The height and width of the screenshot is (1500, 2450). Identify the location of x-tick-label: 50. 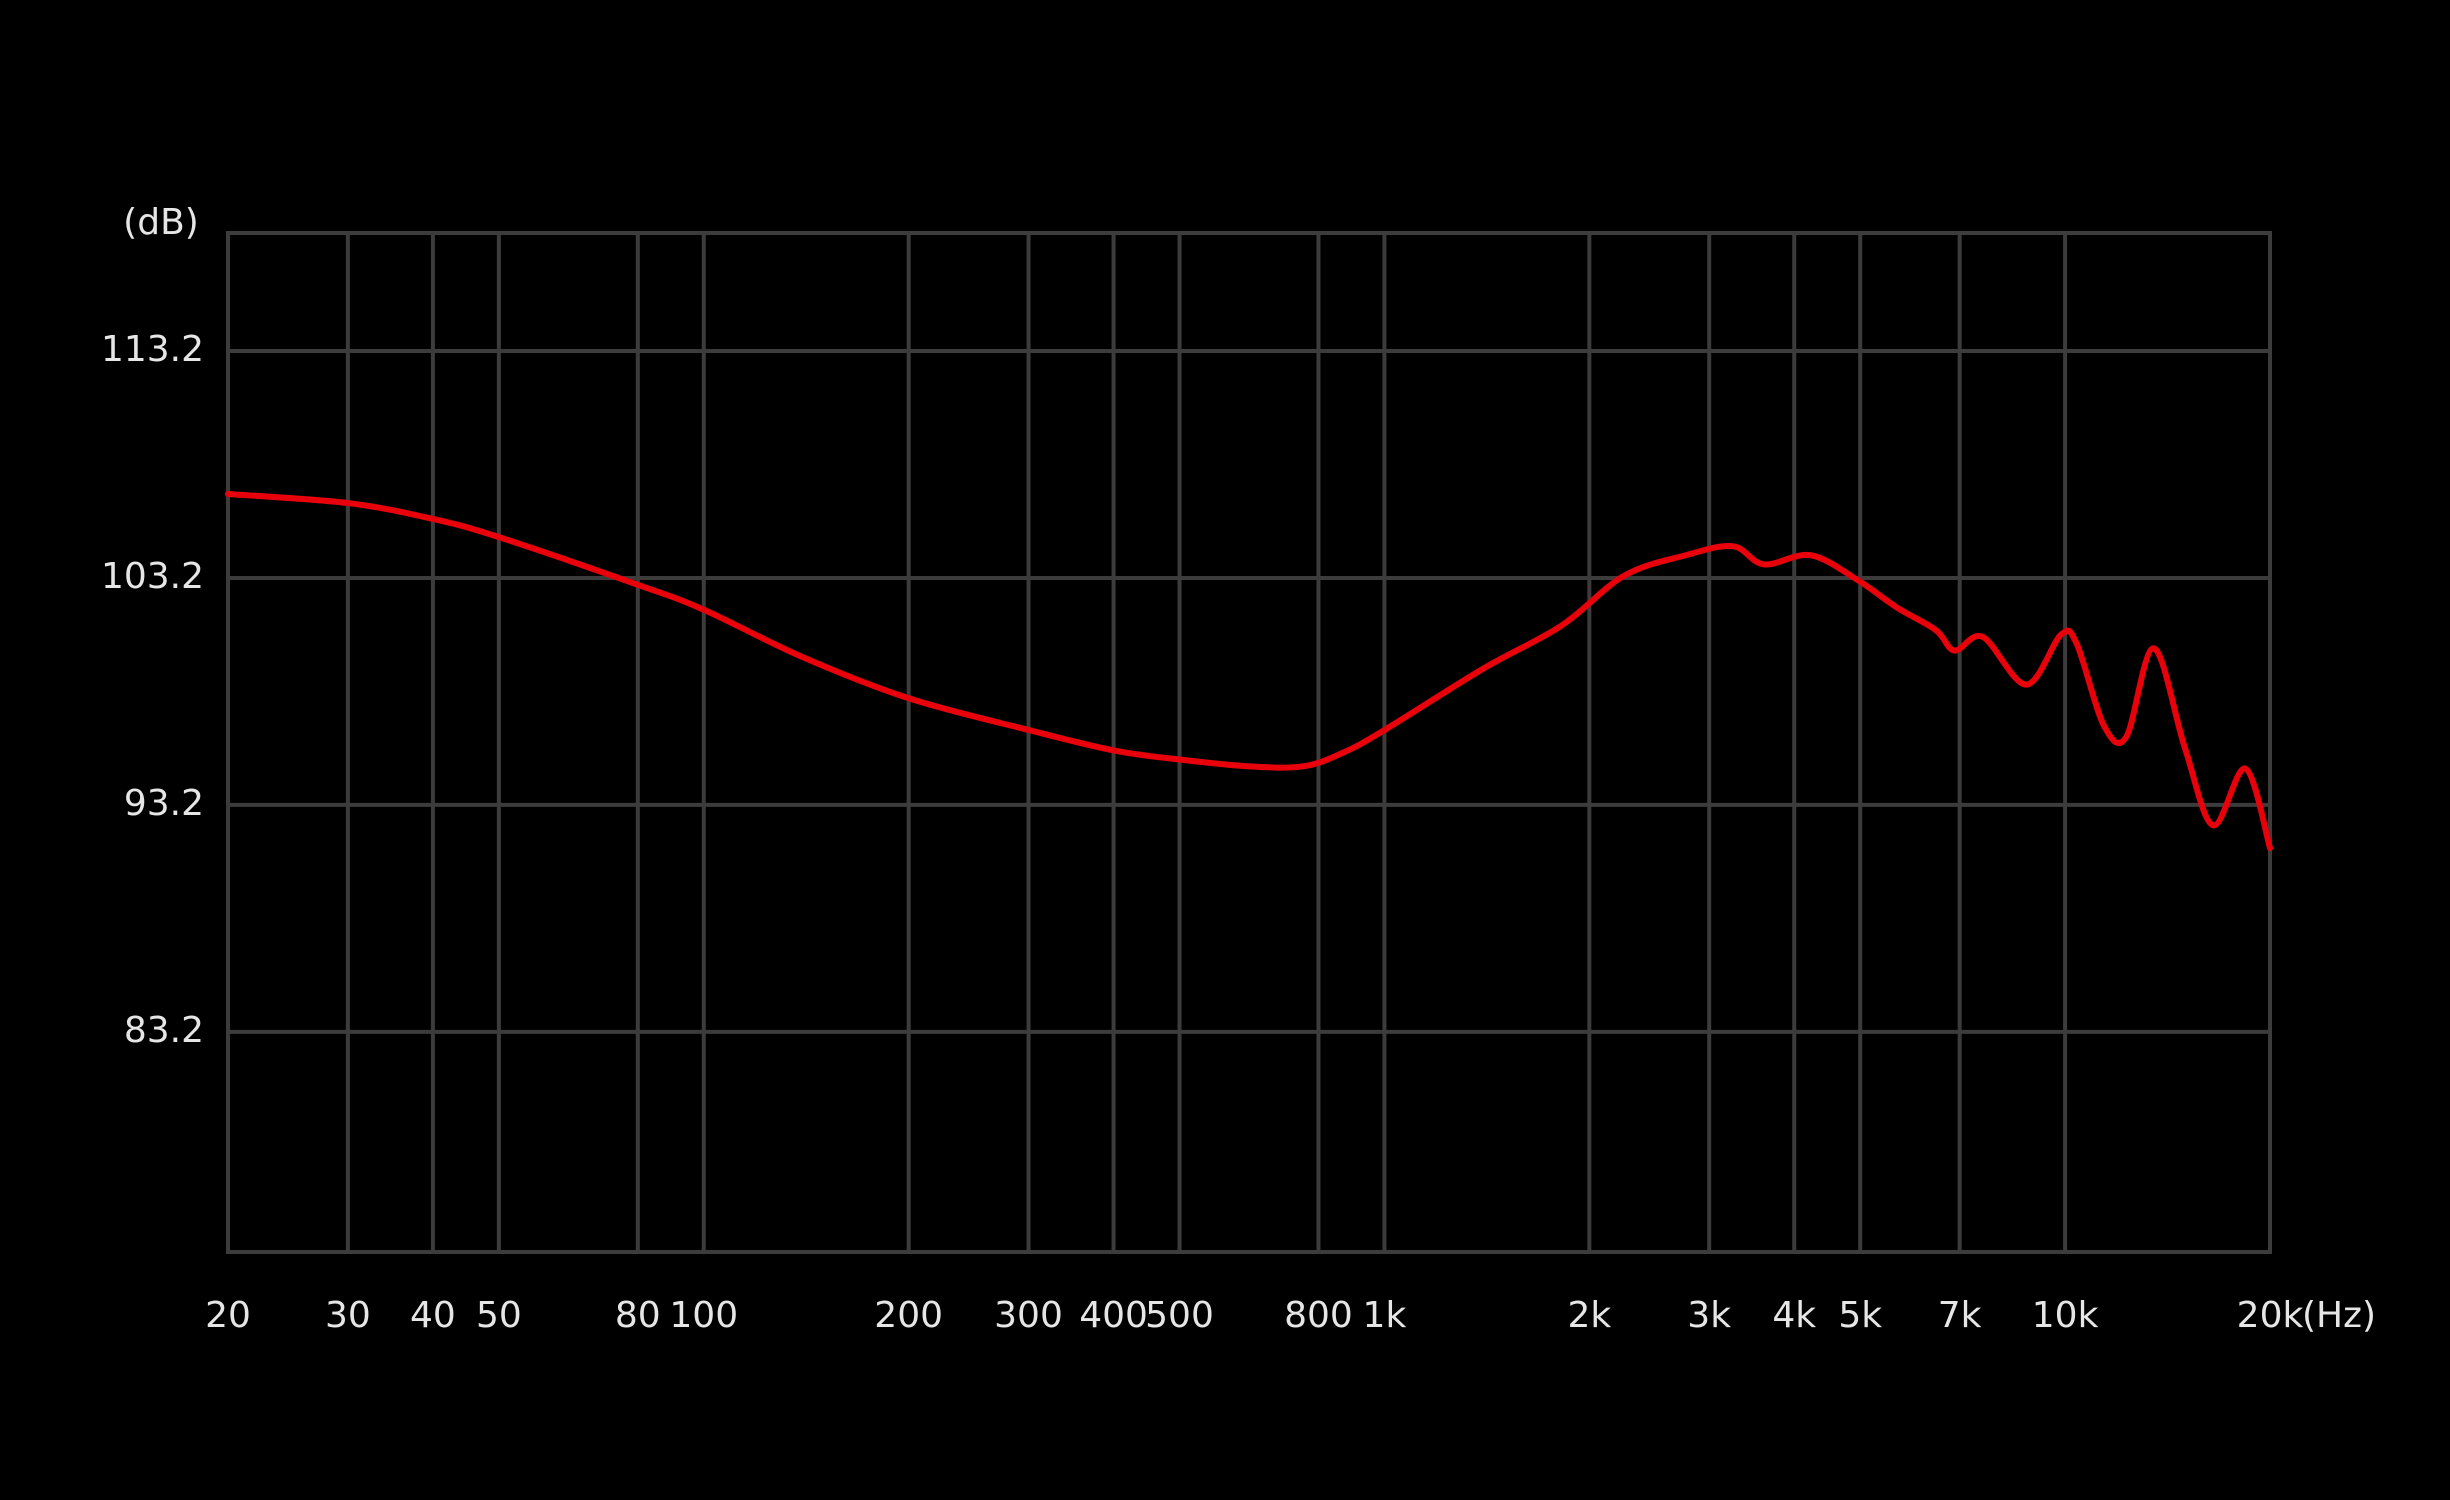
(499, 1315).